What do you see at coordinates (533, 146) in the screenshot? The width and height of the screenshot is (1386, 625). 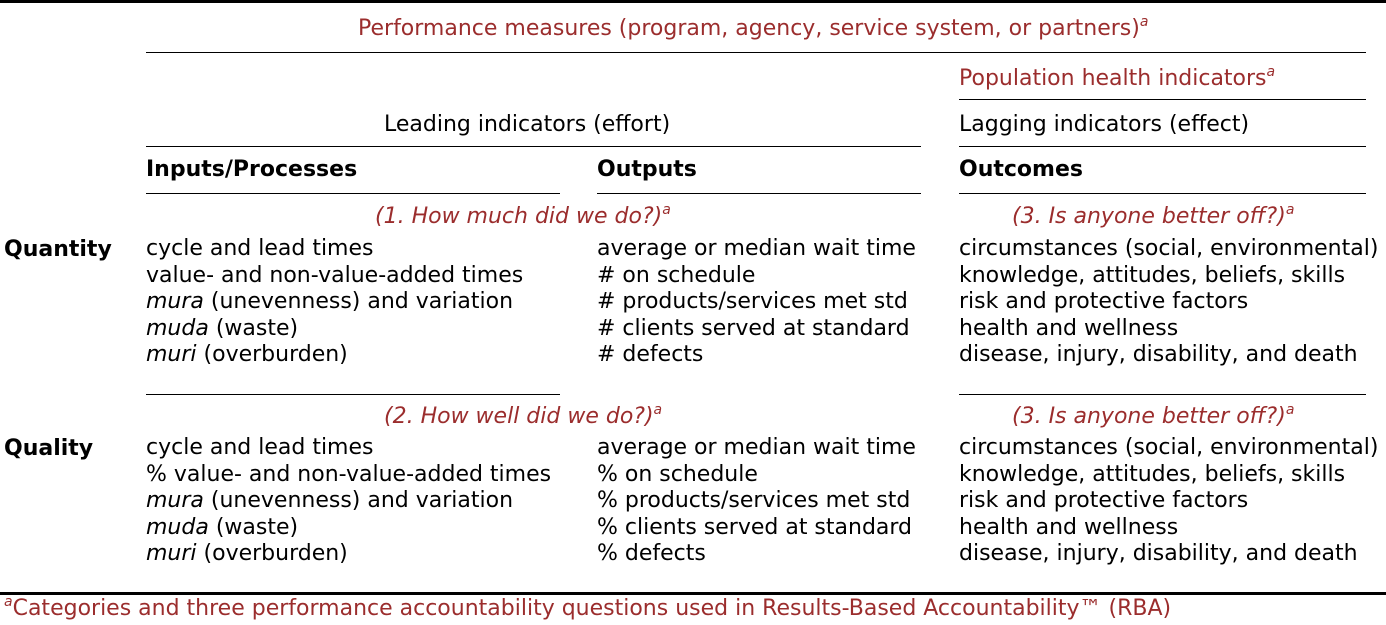 I see `leading-rule` at bounding box center [533, 146].